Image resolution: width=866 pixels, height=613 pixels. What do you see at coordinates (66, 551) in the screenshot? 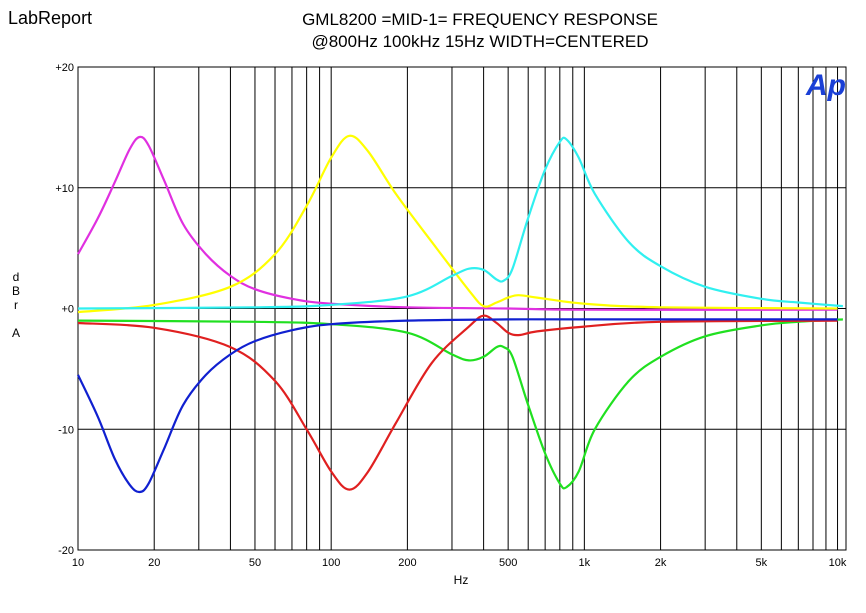
I see `y-tick-label: -20` at bounding box center [66, 551].